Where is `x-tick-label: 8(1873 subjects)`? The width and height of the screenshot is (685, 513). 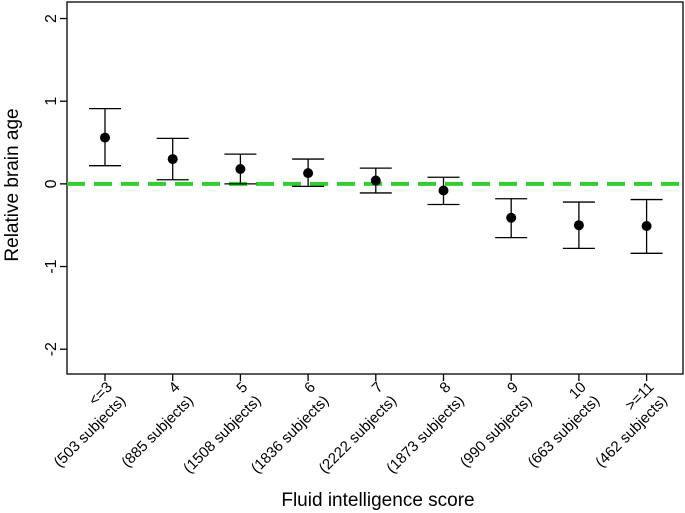
x-tick-label: 8(1873 subjects) is located at coordinates (419, 428).